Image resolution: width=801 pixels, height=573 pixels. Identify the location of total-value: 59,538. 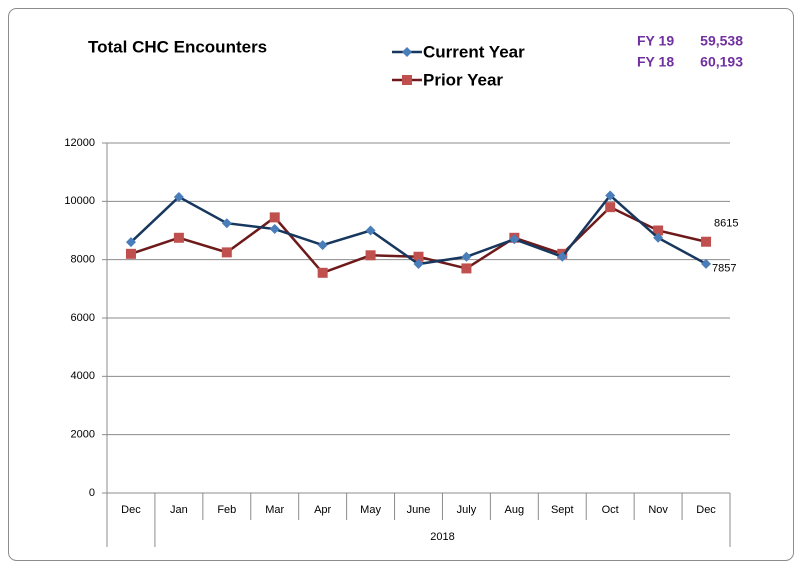
(721, 41).